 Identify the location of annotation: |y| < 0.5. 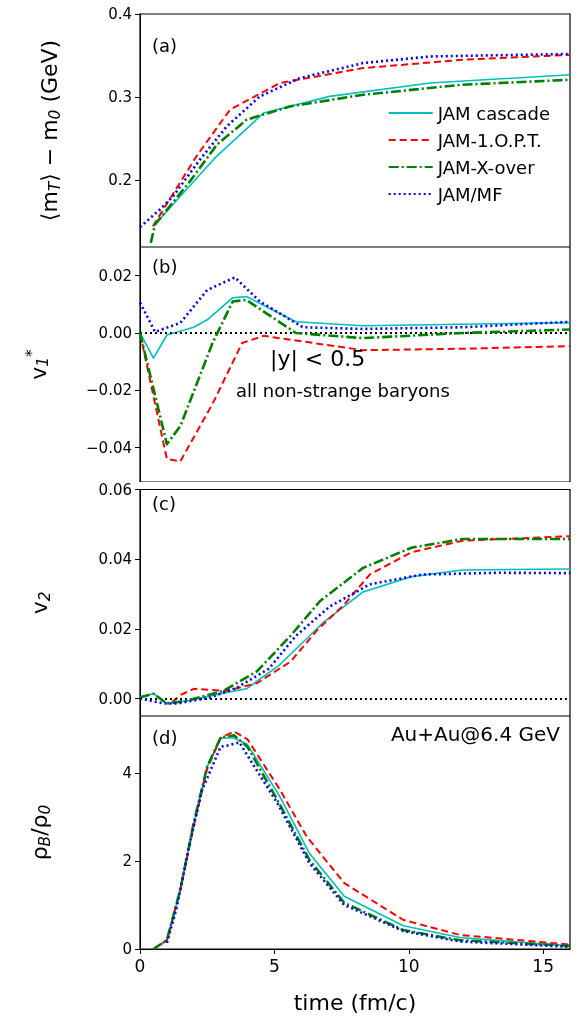
(318, 358).